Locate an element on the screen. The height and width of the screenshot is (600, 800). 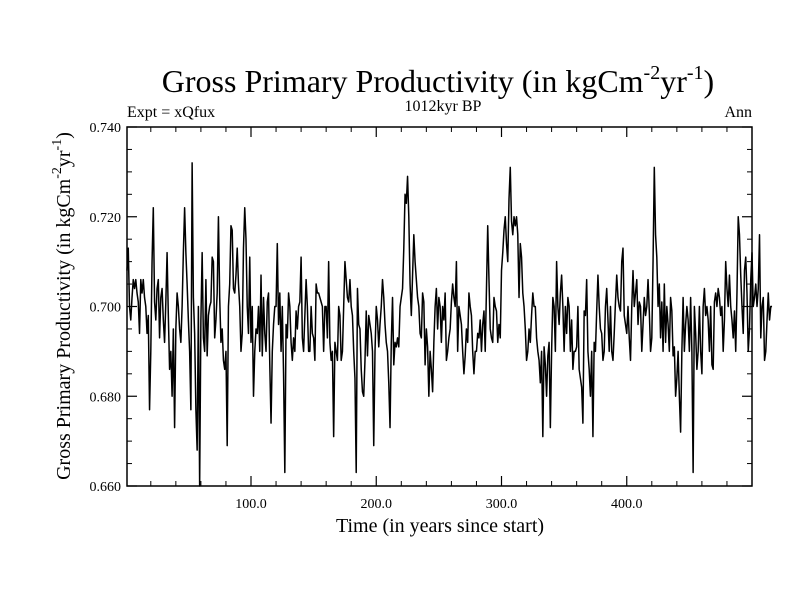
chart-subtitle: 1012kyr BP is located at coordinates (443, 106).